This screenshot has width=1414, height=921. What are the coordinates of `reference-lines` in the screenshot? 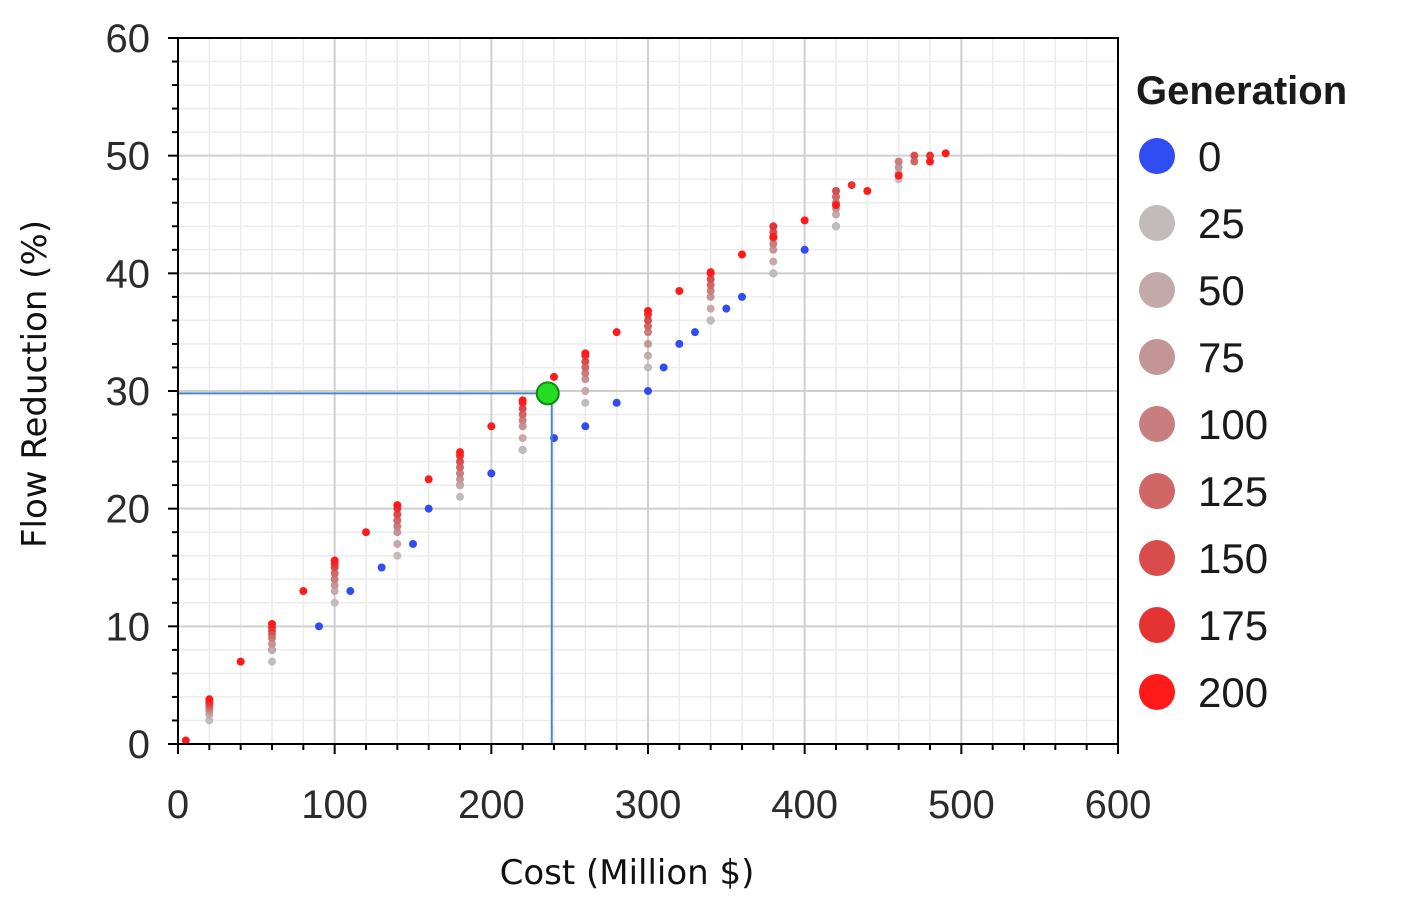 It's located at (365, 568).